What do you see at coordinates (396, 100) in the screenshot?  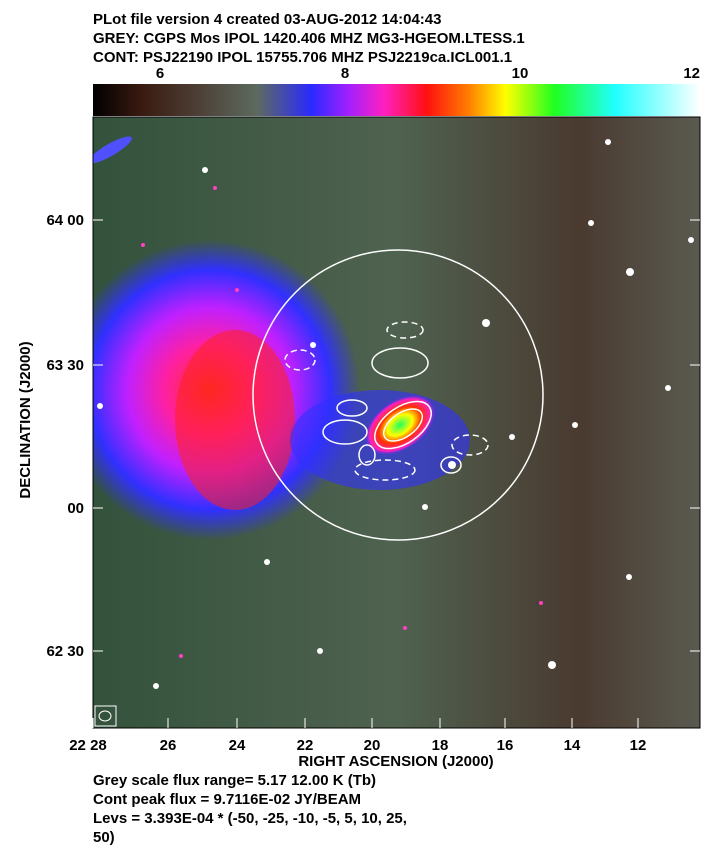 I see `colorbar` at bounding box center [396, 100].